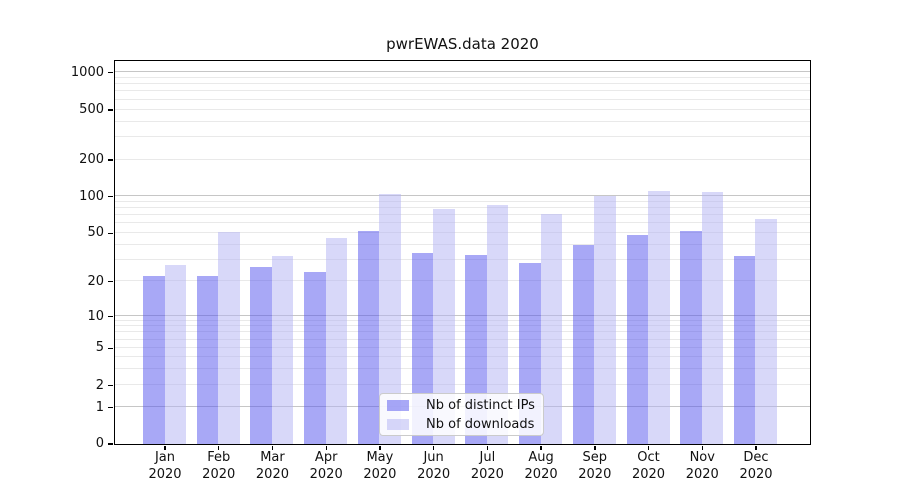  Describe the element at coordinates (91, 196) in the screenshot. I see `y-tick-label: 100` at that location.